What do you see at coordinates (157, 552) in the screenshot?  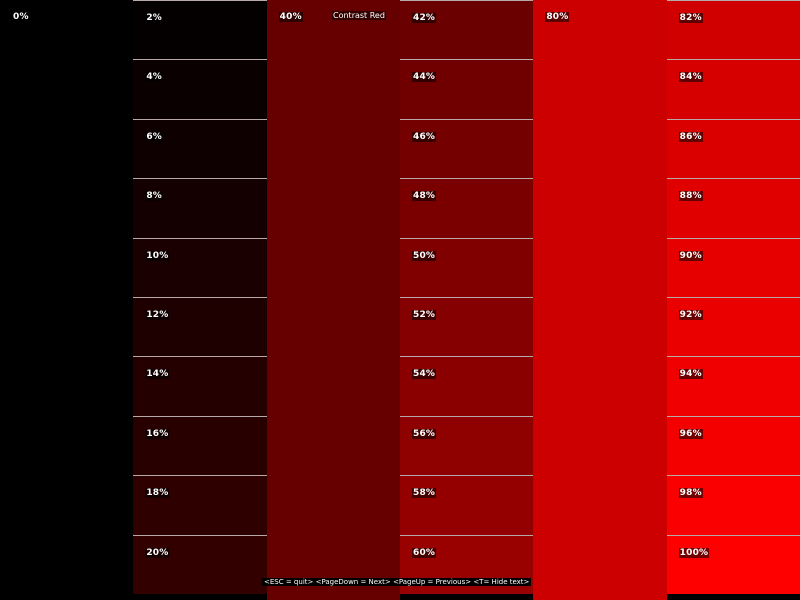 I see `level-label: 20%` at bounding box center [157, 552].